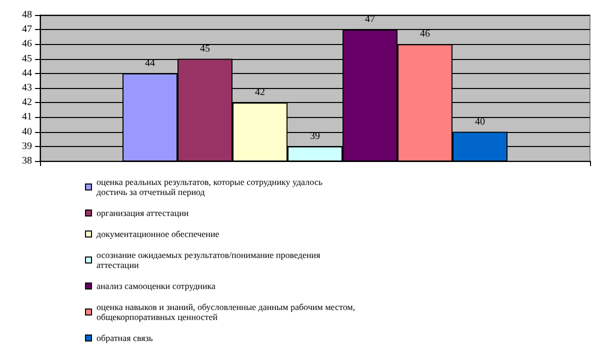 The height and width of the screenshot is (351, 600). What do you see at coordinates (480, 122) in the screenshot?
I see `data-label: 40` at bounding box center [480, 122].